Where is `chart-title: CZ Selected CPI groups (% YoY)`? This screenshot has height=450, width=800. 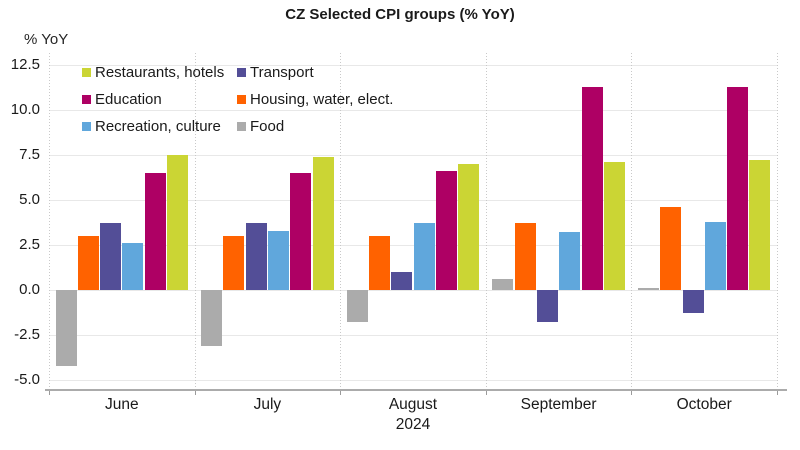
chart-title: CZ Selected CPI groups (% YoY) is located at coordinates (400, 14).